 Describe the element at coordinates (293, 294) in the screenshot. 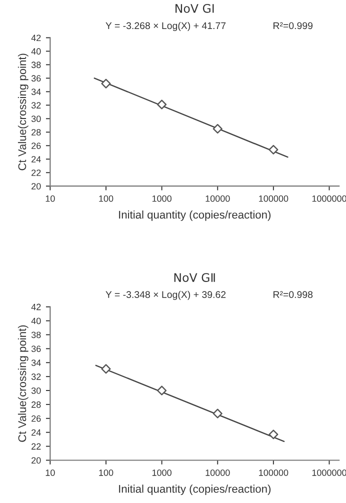

I see `text: R²=0.998` at that location.